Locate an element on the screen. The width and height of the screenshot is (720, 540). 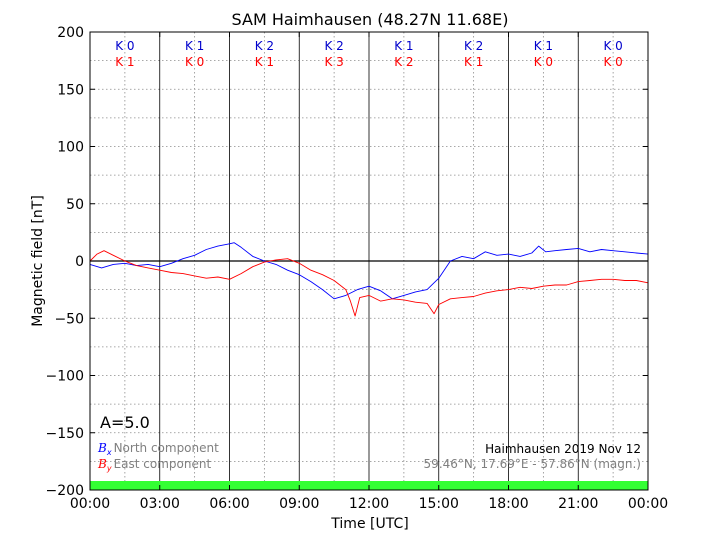
a-index-label: A=5.0 is located at coordinates (125, 422).